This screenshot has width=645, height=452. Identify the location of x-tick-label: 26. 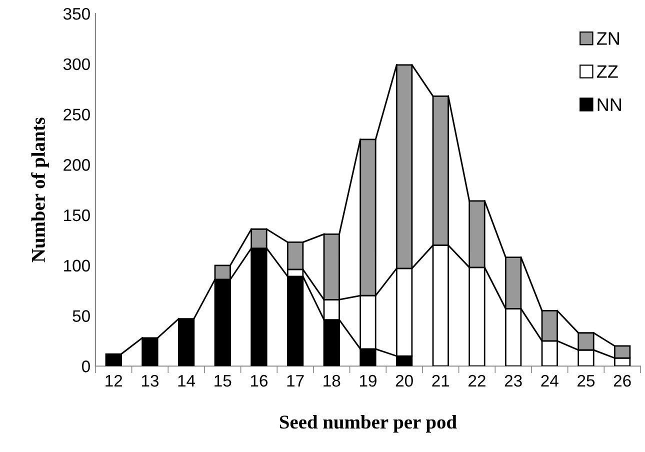
(622, 380).